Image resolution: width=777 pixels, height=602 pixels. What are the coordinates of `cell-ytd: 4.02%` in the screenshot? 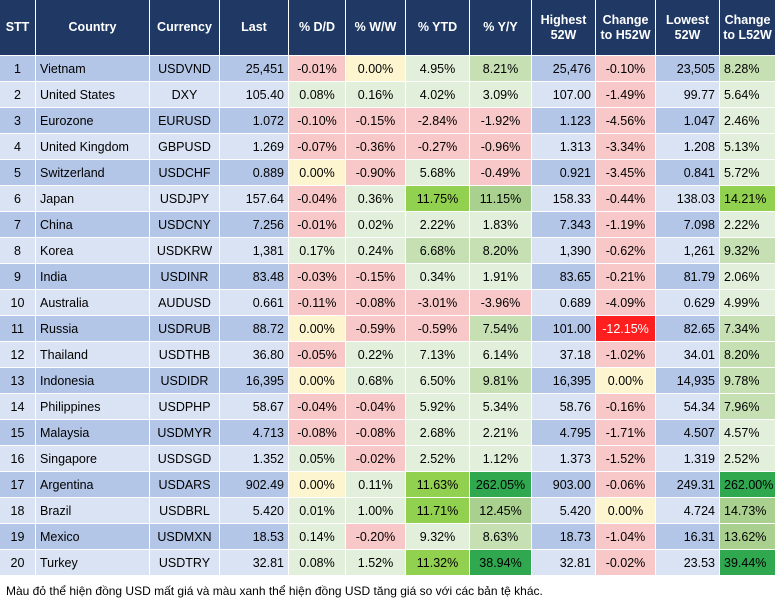 It's located at (438, 95).